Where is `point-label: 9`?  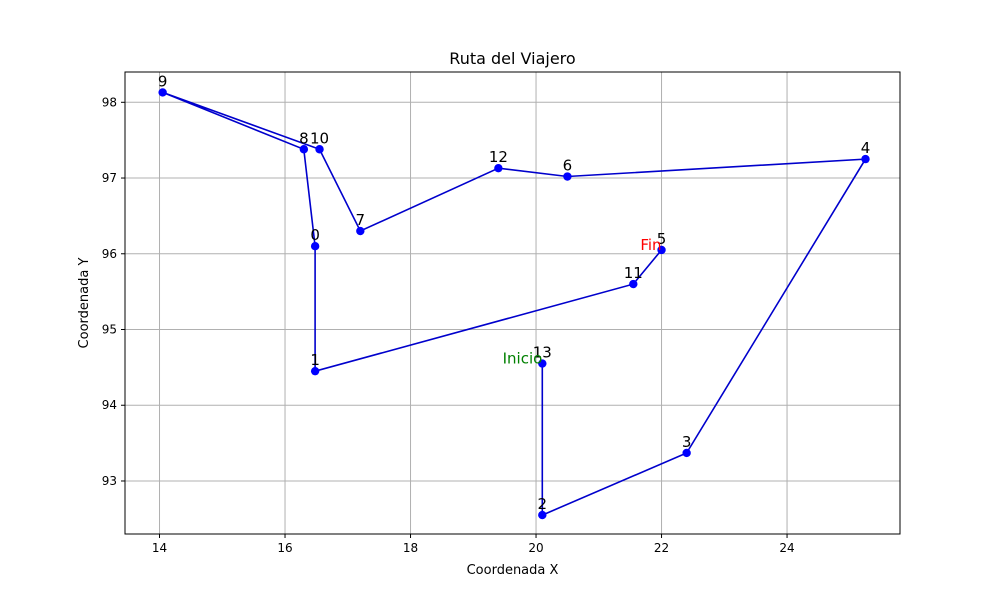 point-label: 9 is located at coordinates (163, 81).